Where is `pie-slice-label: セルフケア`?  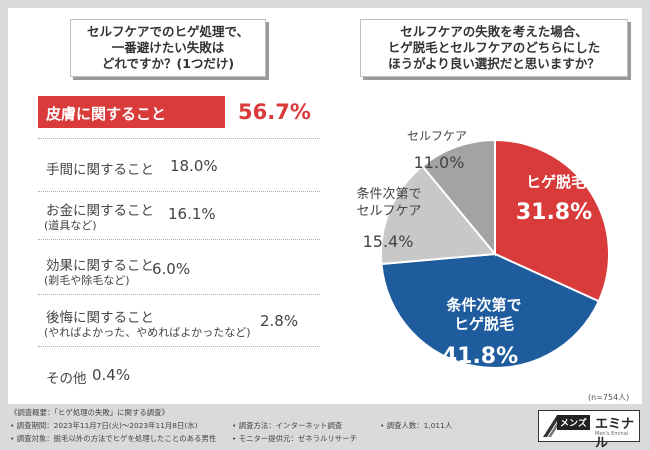
pie-slice-label: セルフケア is located at coordinates (436, 136).